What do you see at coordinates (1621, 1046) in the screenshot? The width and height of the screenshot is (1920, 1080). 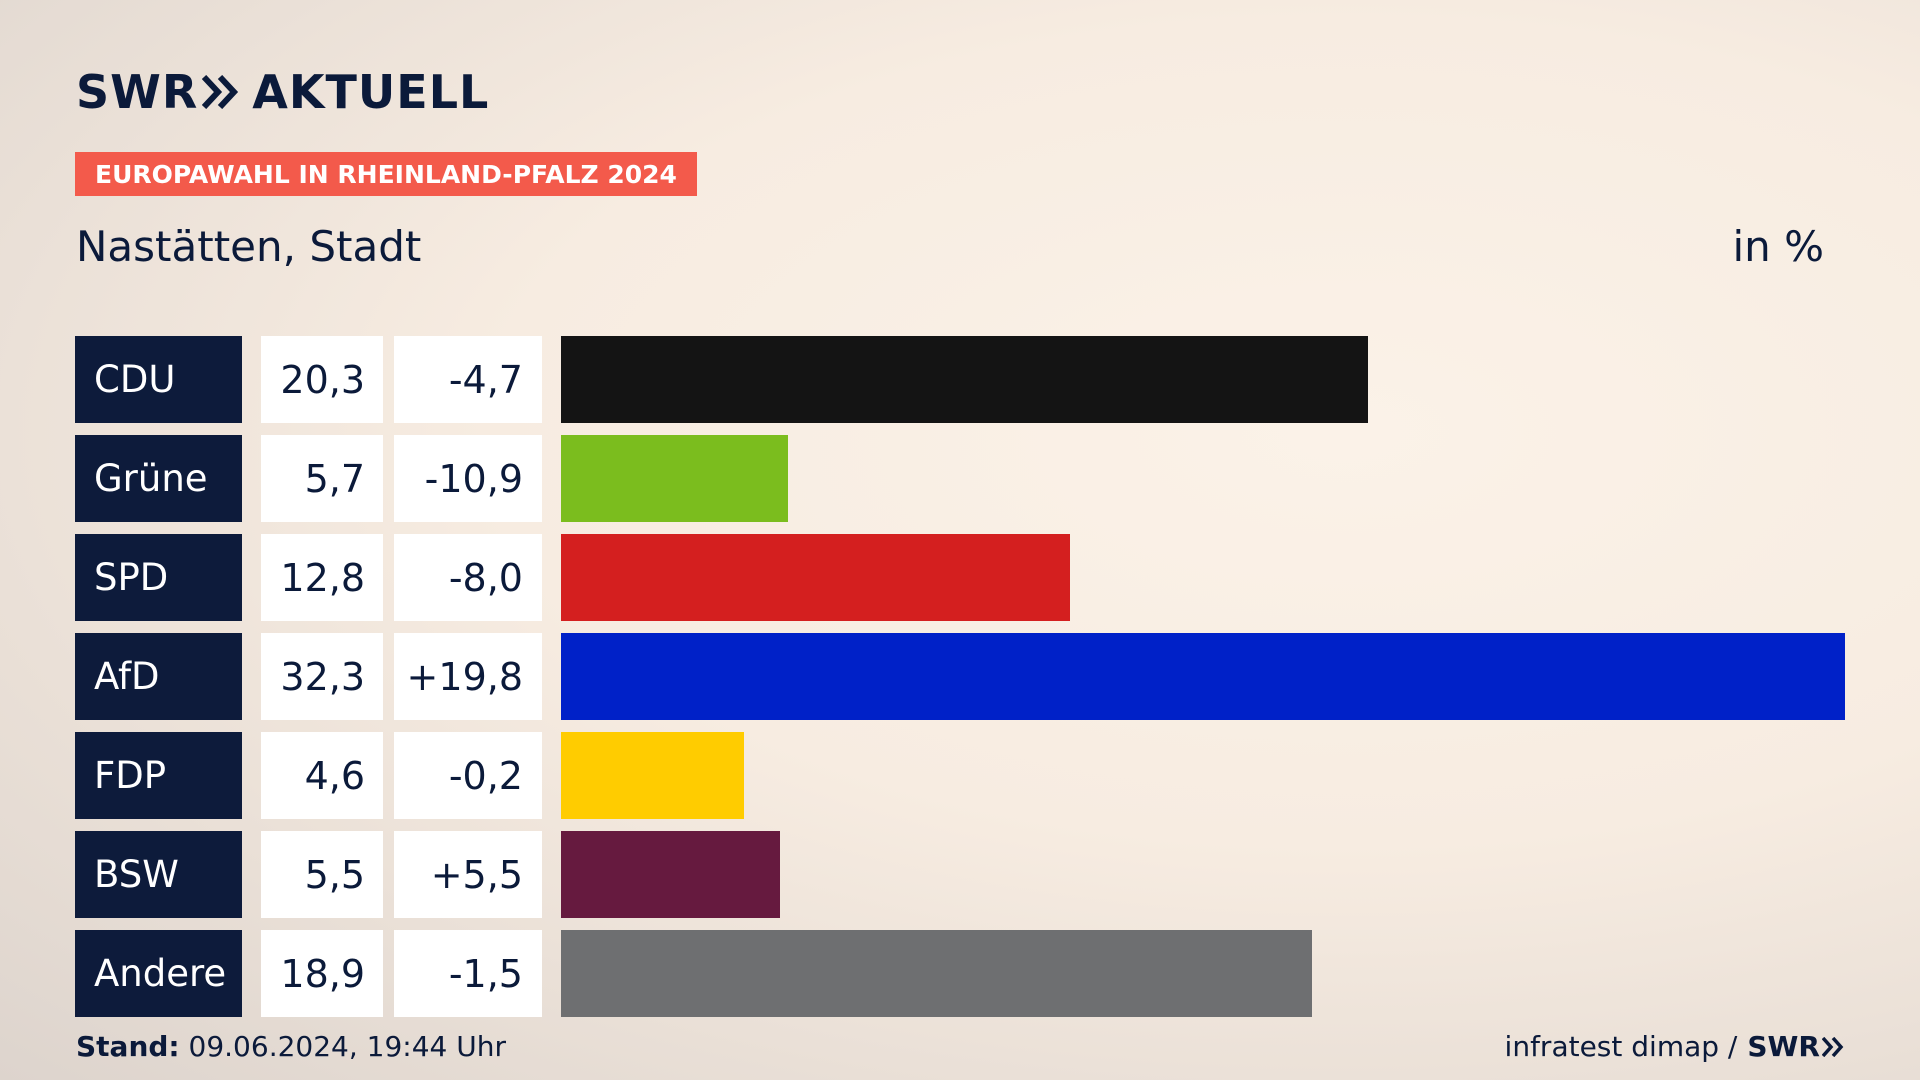 I see `source-text: infratest dimap /` at bounding box center [1621, 1046].